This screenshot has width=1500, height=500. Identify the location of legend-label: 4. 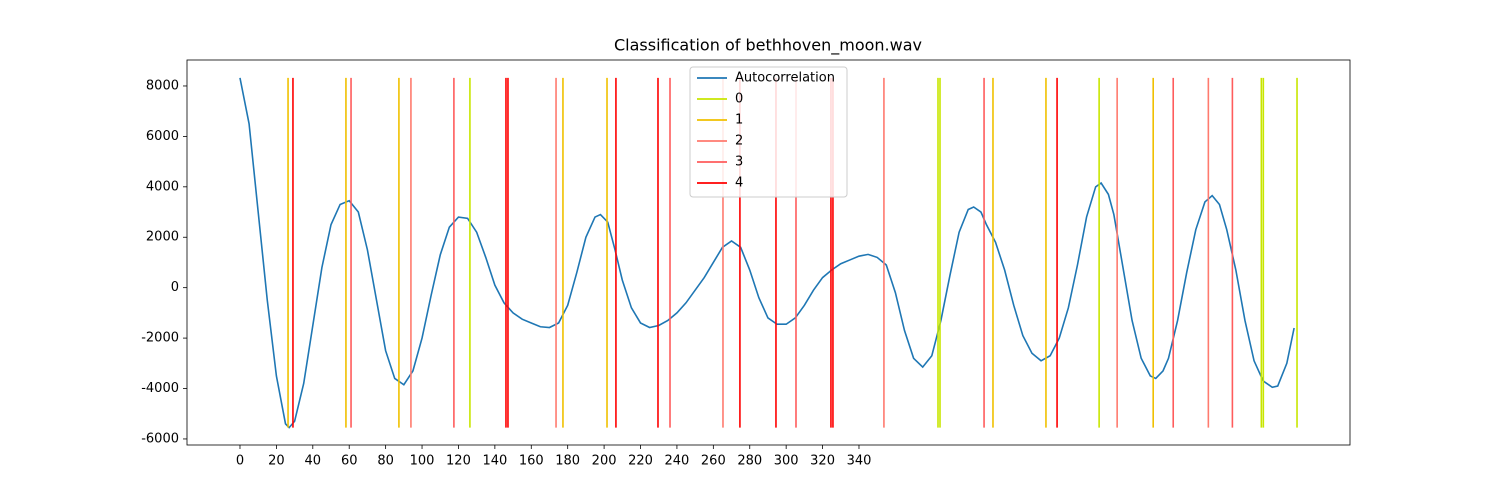
(739, 183).